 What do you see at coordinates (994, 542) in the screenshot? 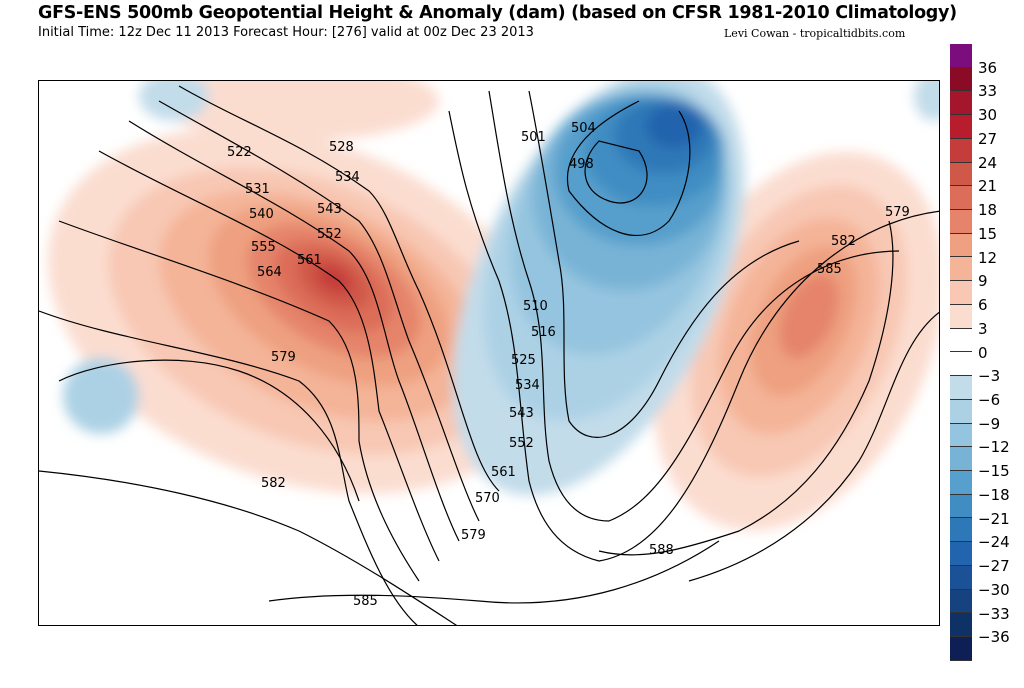
I see `colorbar-tick-label: −24` at bounding box center [994, 542].